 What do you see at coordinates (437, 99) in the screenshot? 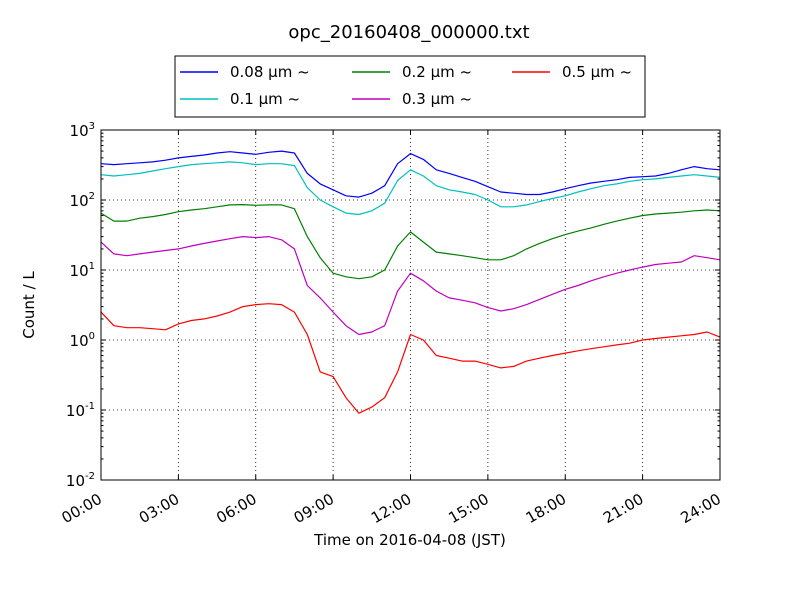
I see `legend-label: 0.3 μm ~` at bounding box center [437, 99].